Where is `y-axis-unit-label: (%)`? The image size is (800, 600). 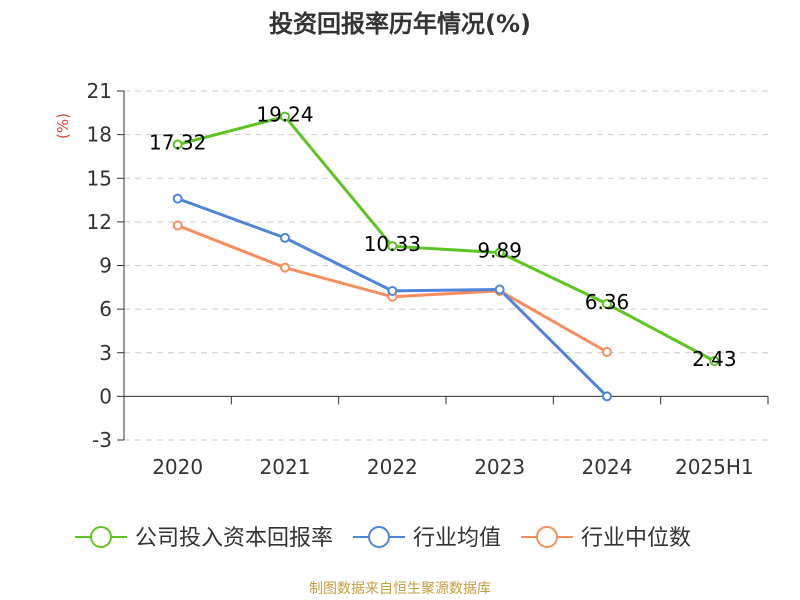 y-axis-unit-label: (%) is located at coordinates (63, 126).